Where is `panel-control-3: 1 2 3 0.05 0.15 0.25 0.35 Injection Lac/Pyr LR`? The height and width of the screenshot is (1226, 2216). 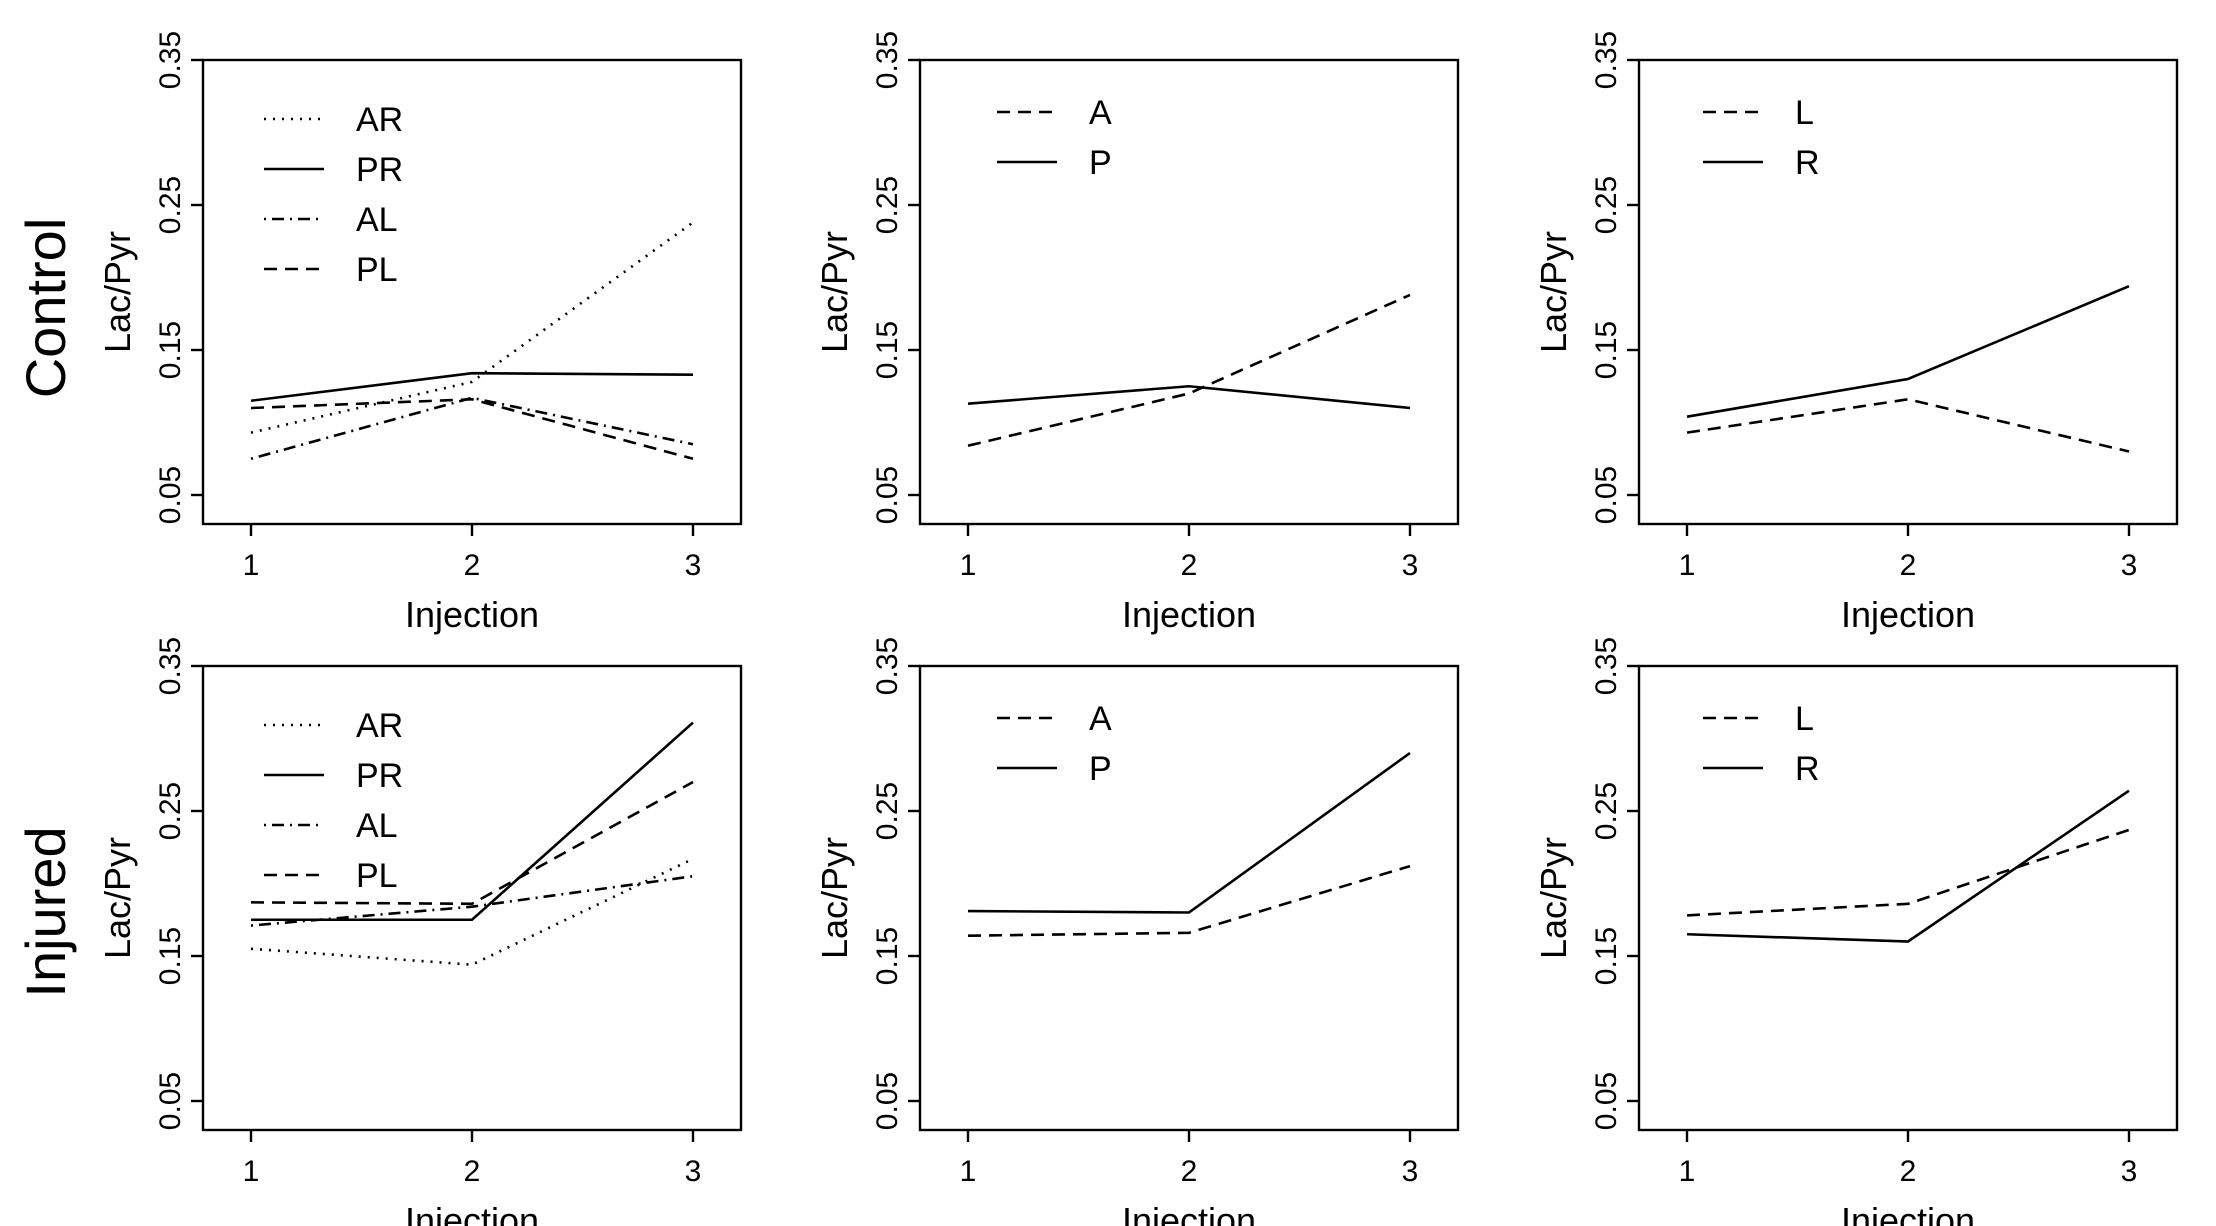 panel-control-3: 1 2 3 0.05 0.15 0.25 0.35 Injection Lac/Pyr LR is located at coordinates (1856, 333).